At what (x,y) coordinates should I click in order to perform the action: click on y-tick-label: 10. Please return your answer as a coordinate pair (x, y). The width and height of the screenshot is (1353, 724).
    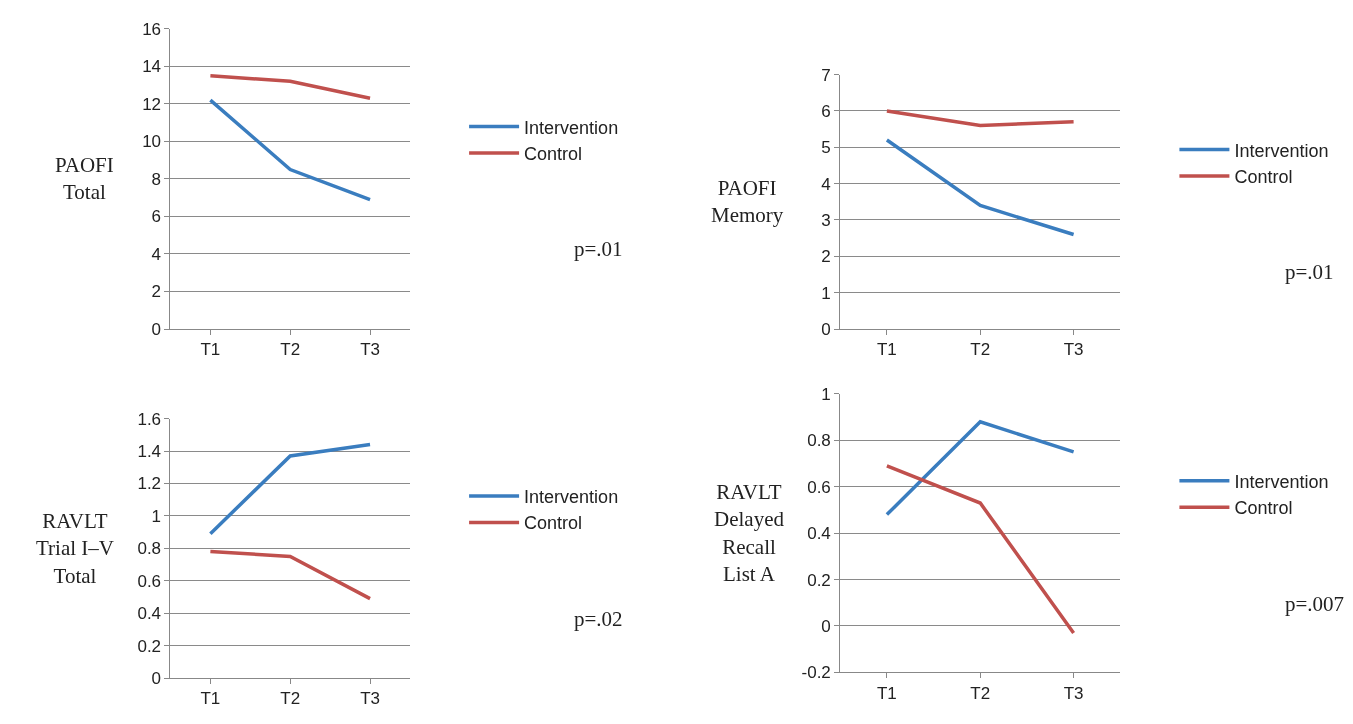
    Looking at the image, I should click on (152, 142).